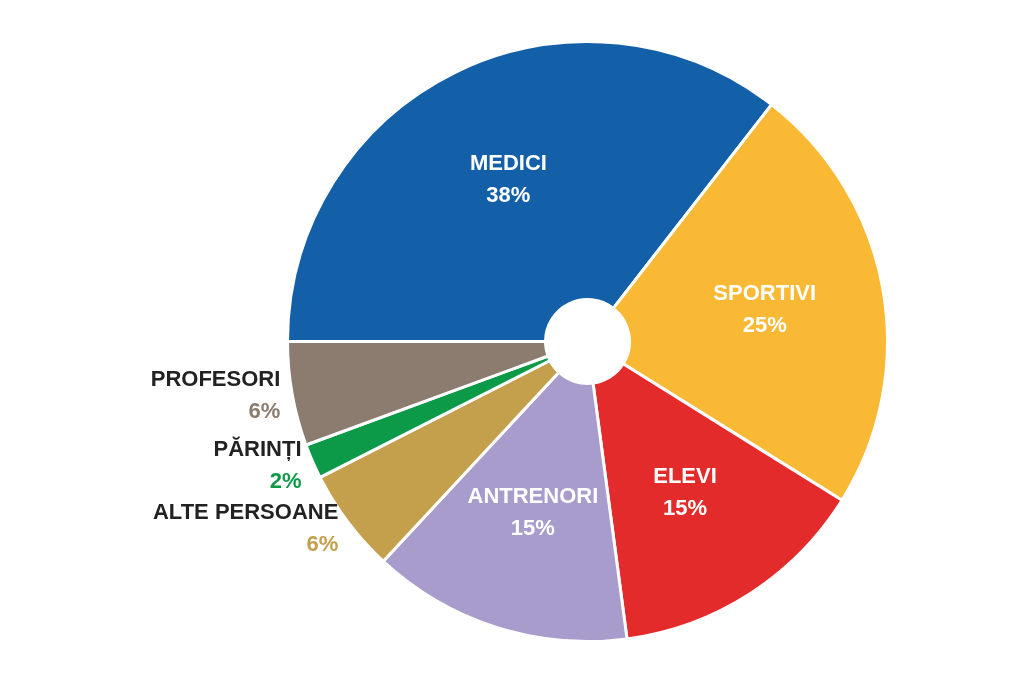  I want to click on slice-label: ANTRENORI, so click(533, 496).